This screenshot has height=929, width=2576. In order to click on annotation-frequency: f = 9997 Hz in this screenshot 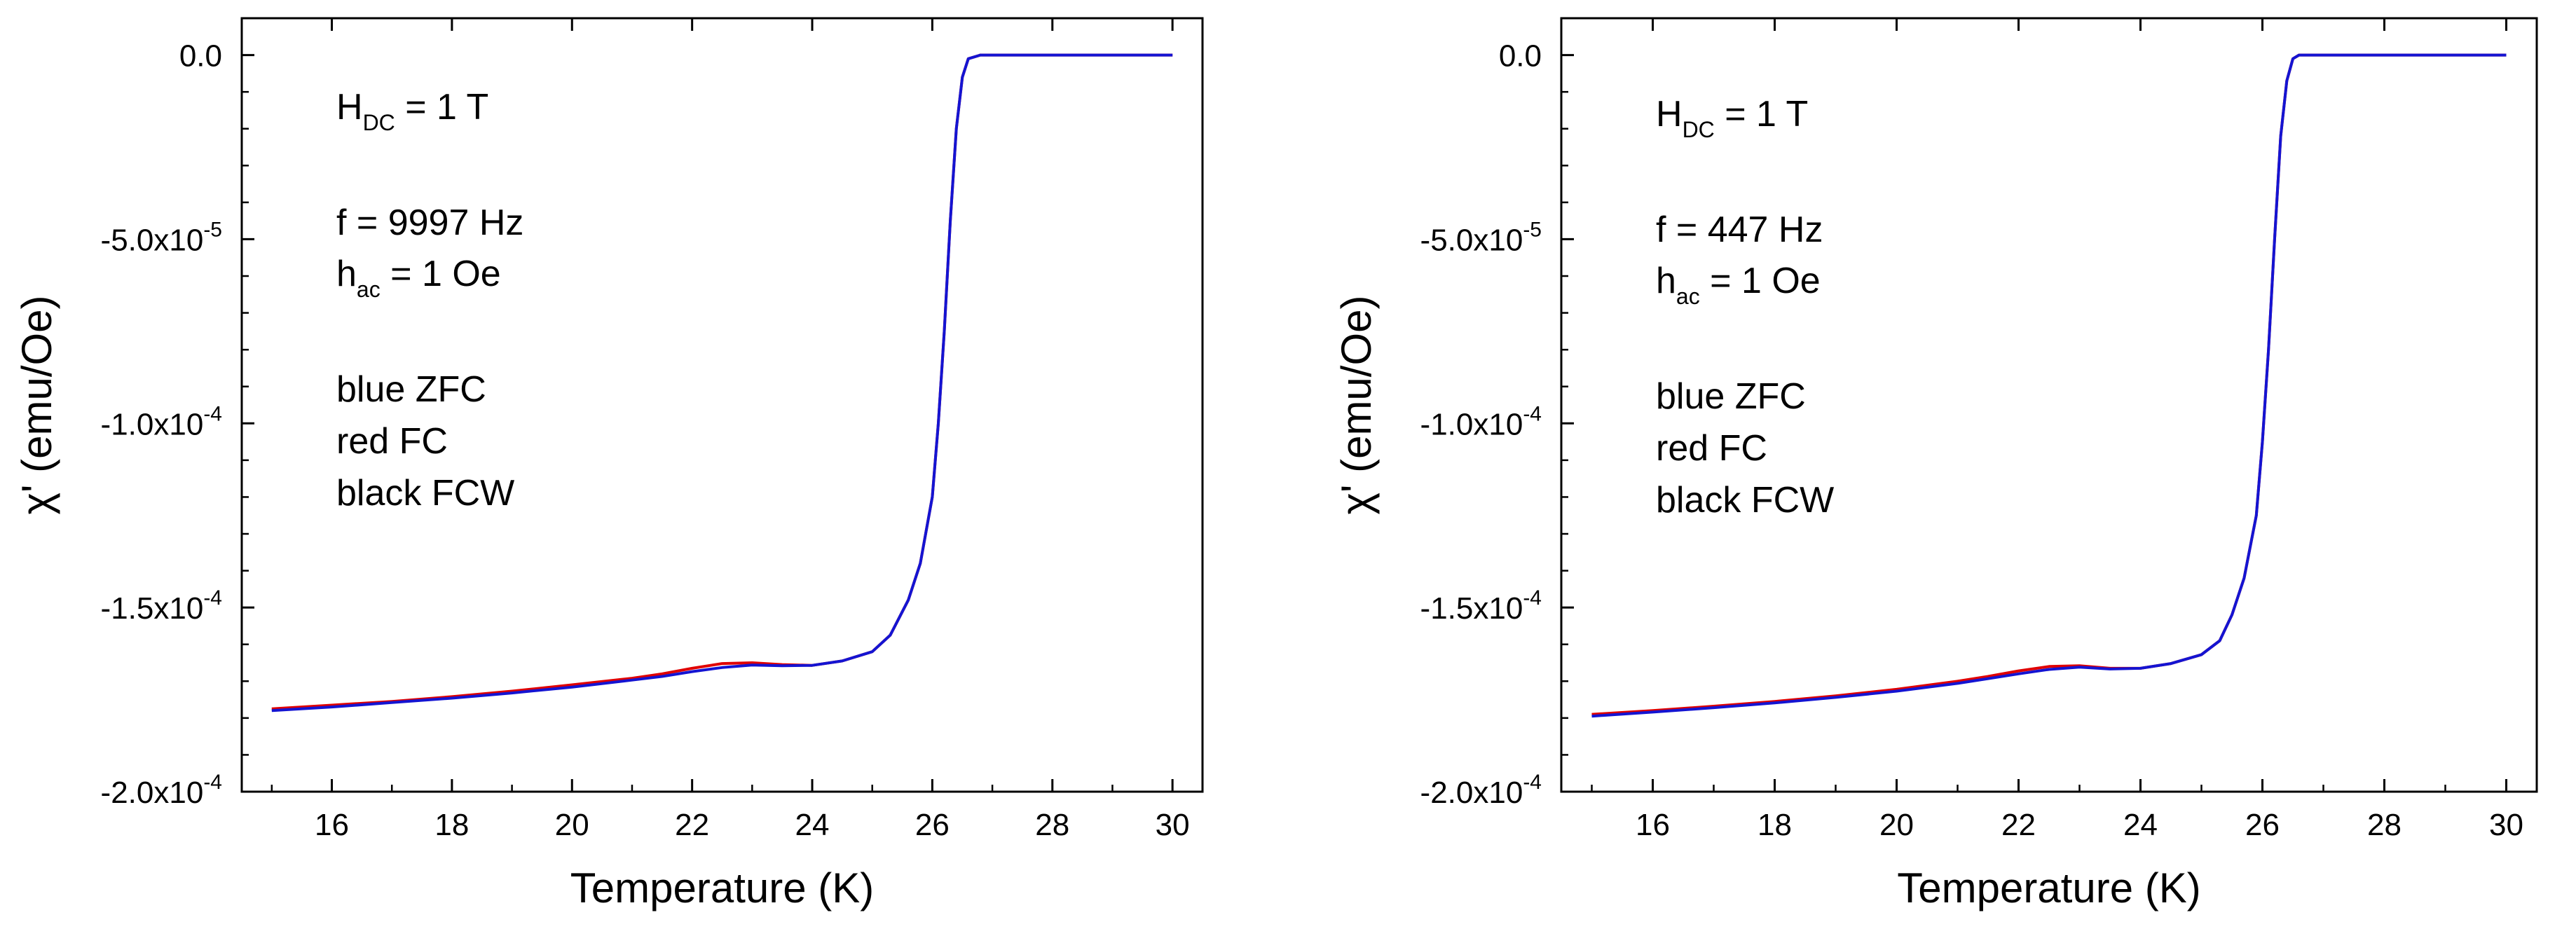, I will do `click(429, 222)`.